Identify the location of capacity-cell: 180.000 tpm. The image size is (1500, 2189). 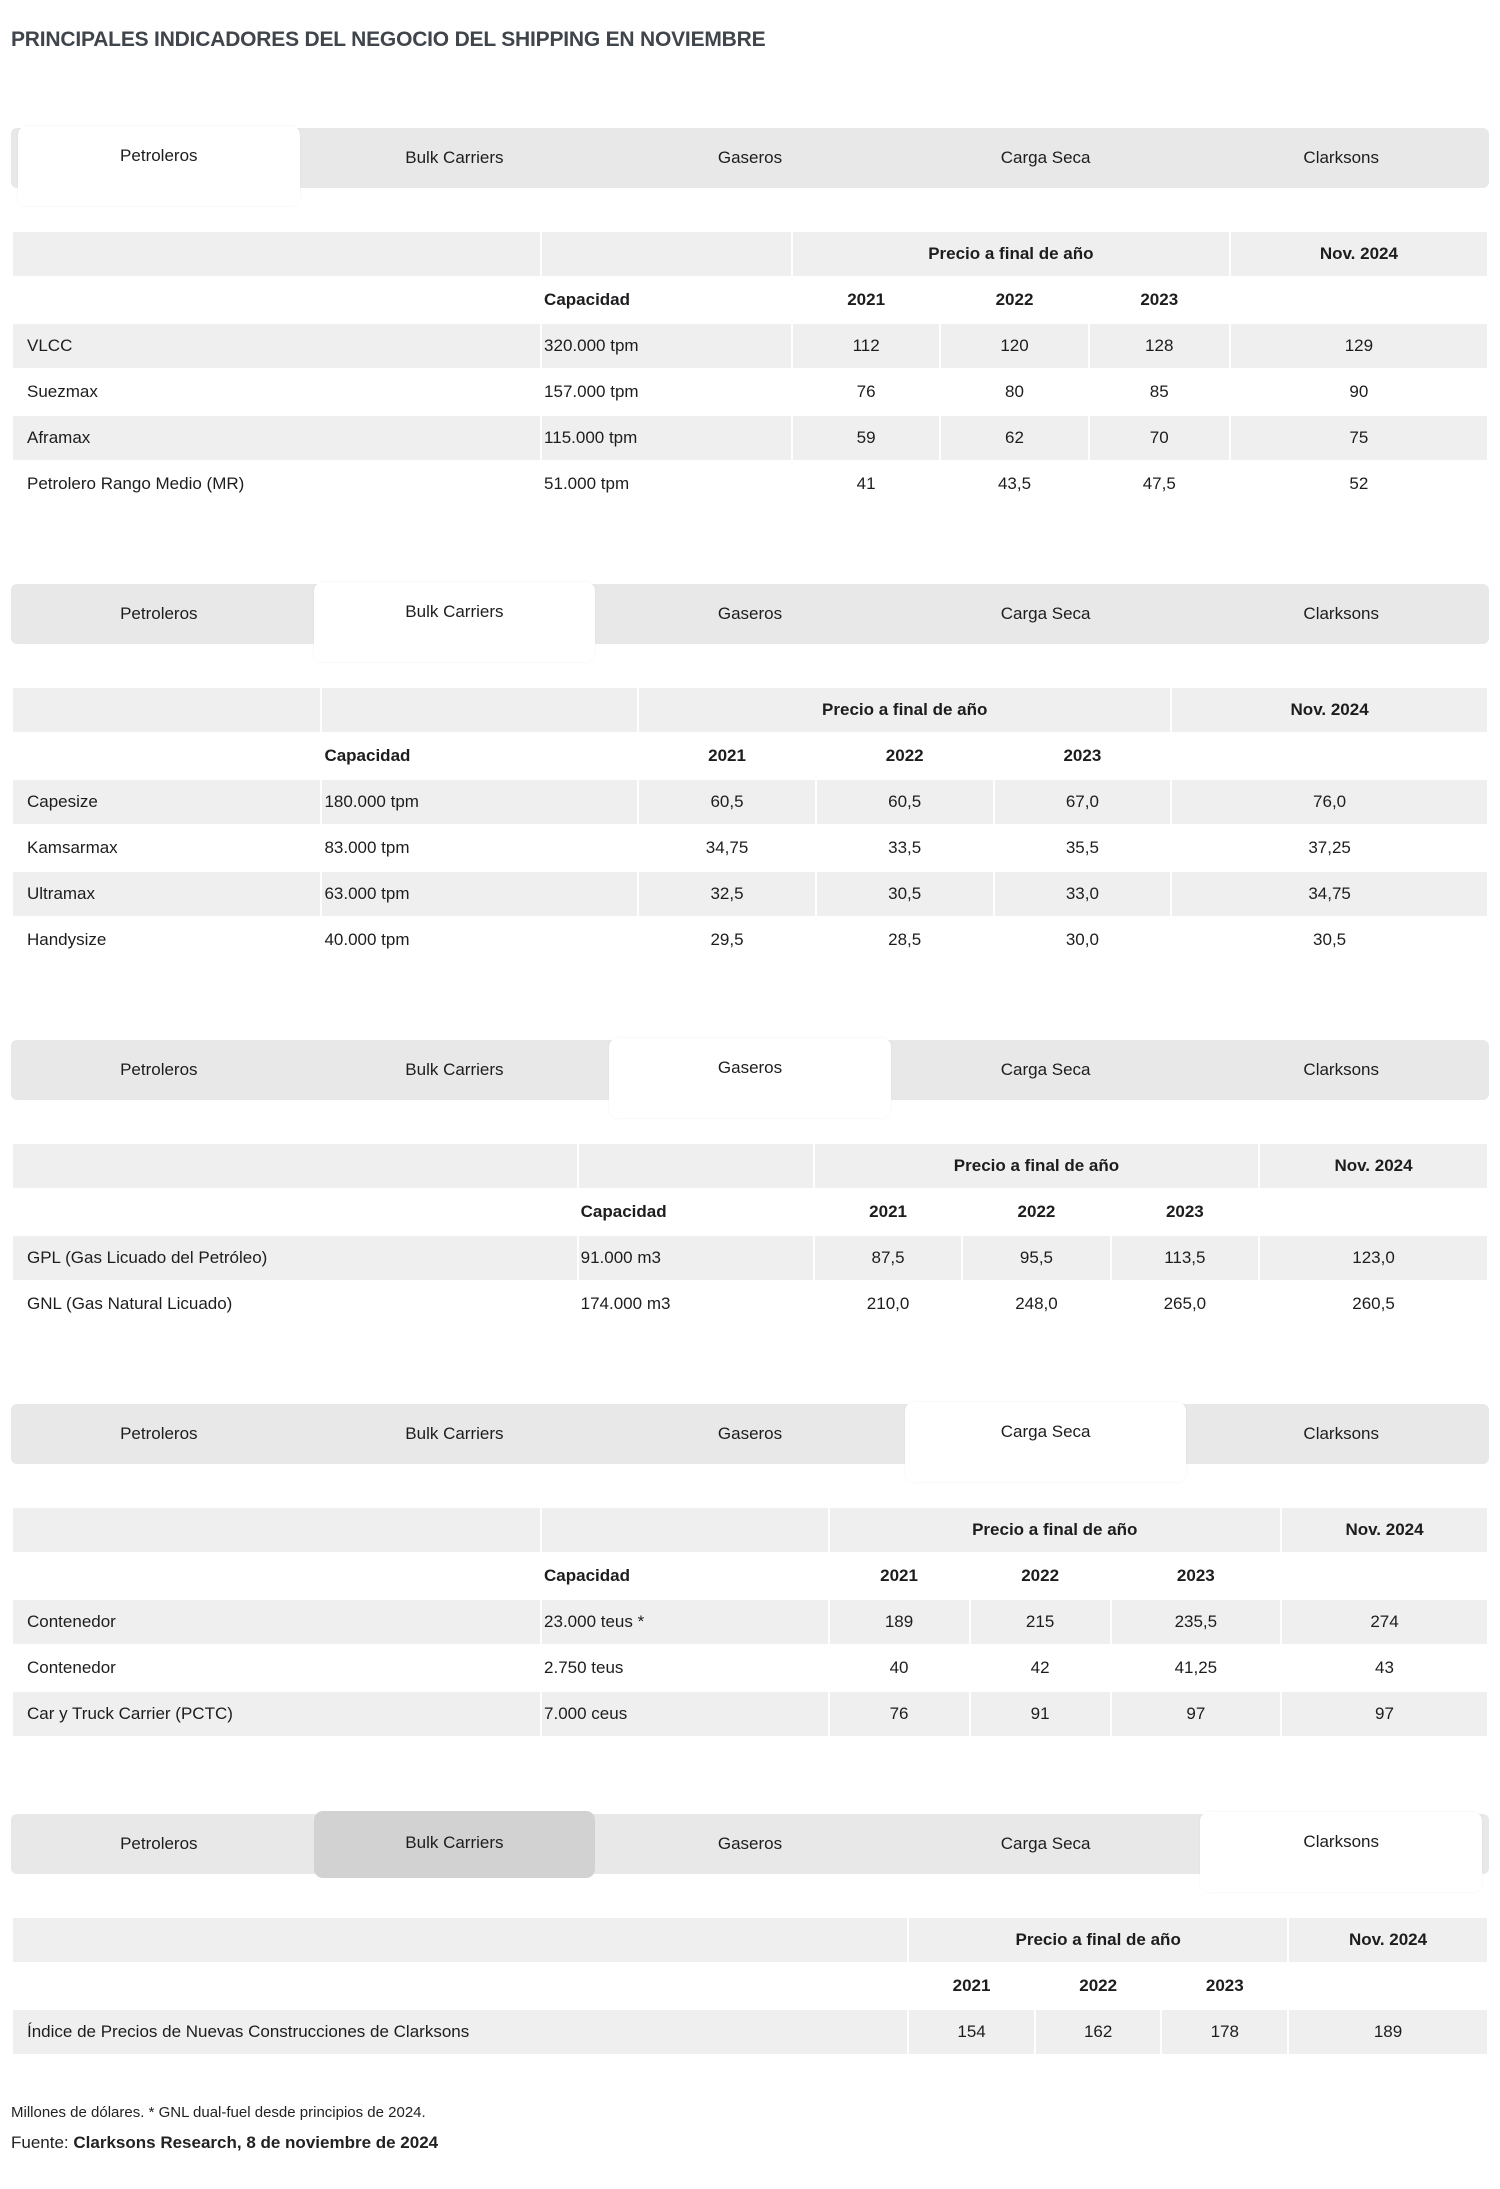
(480, 802).